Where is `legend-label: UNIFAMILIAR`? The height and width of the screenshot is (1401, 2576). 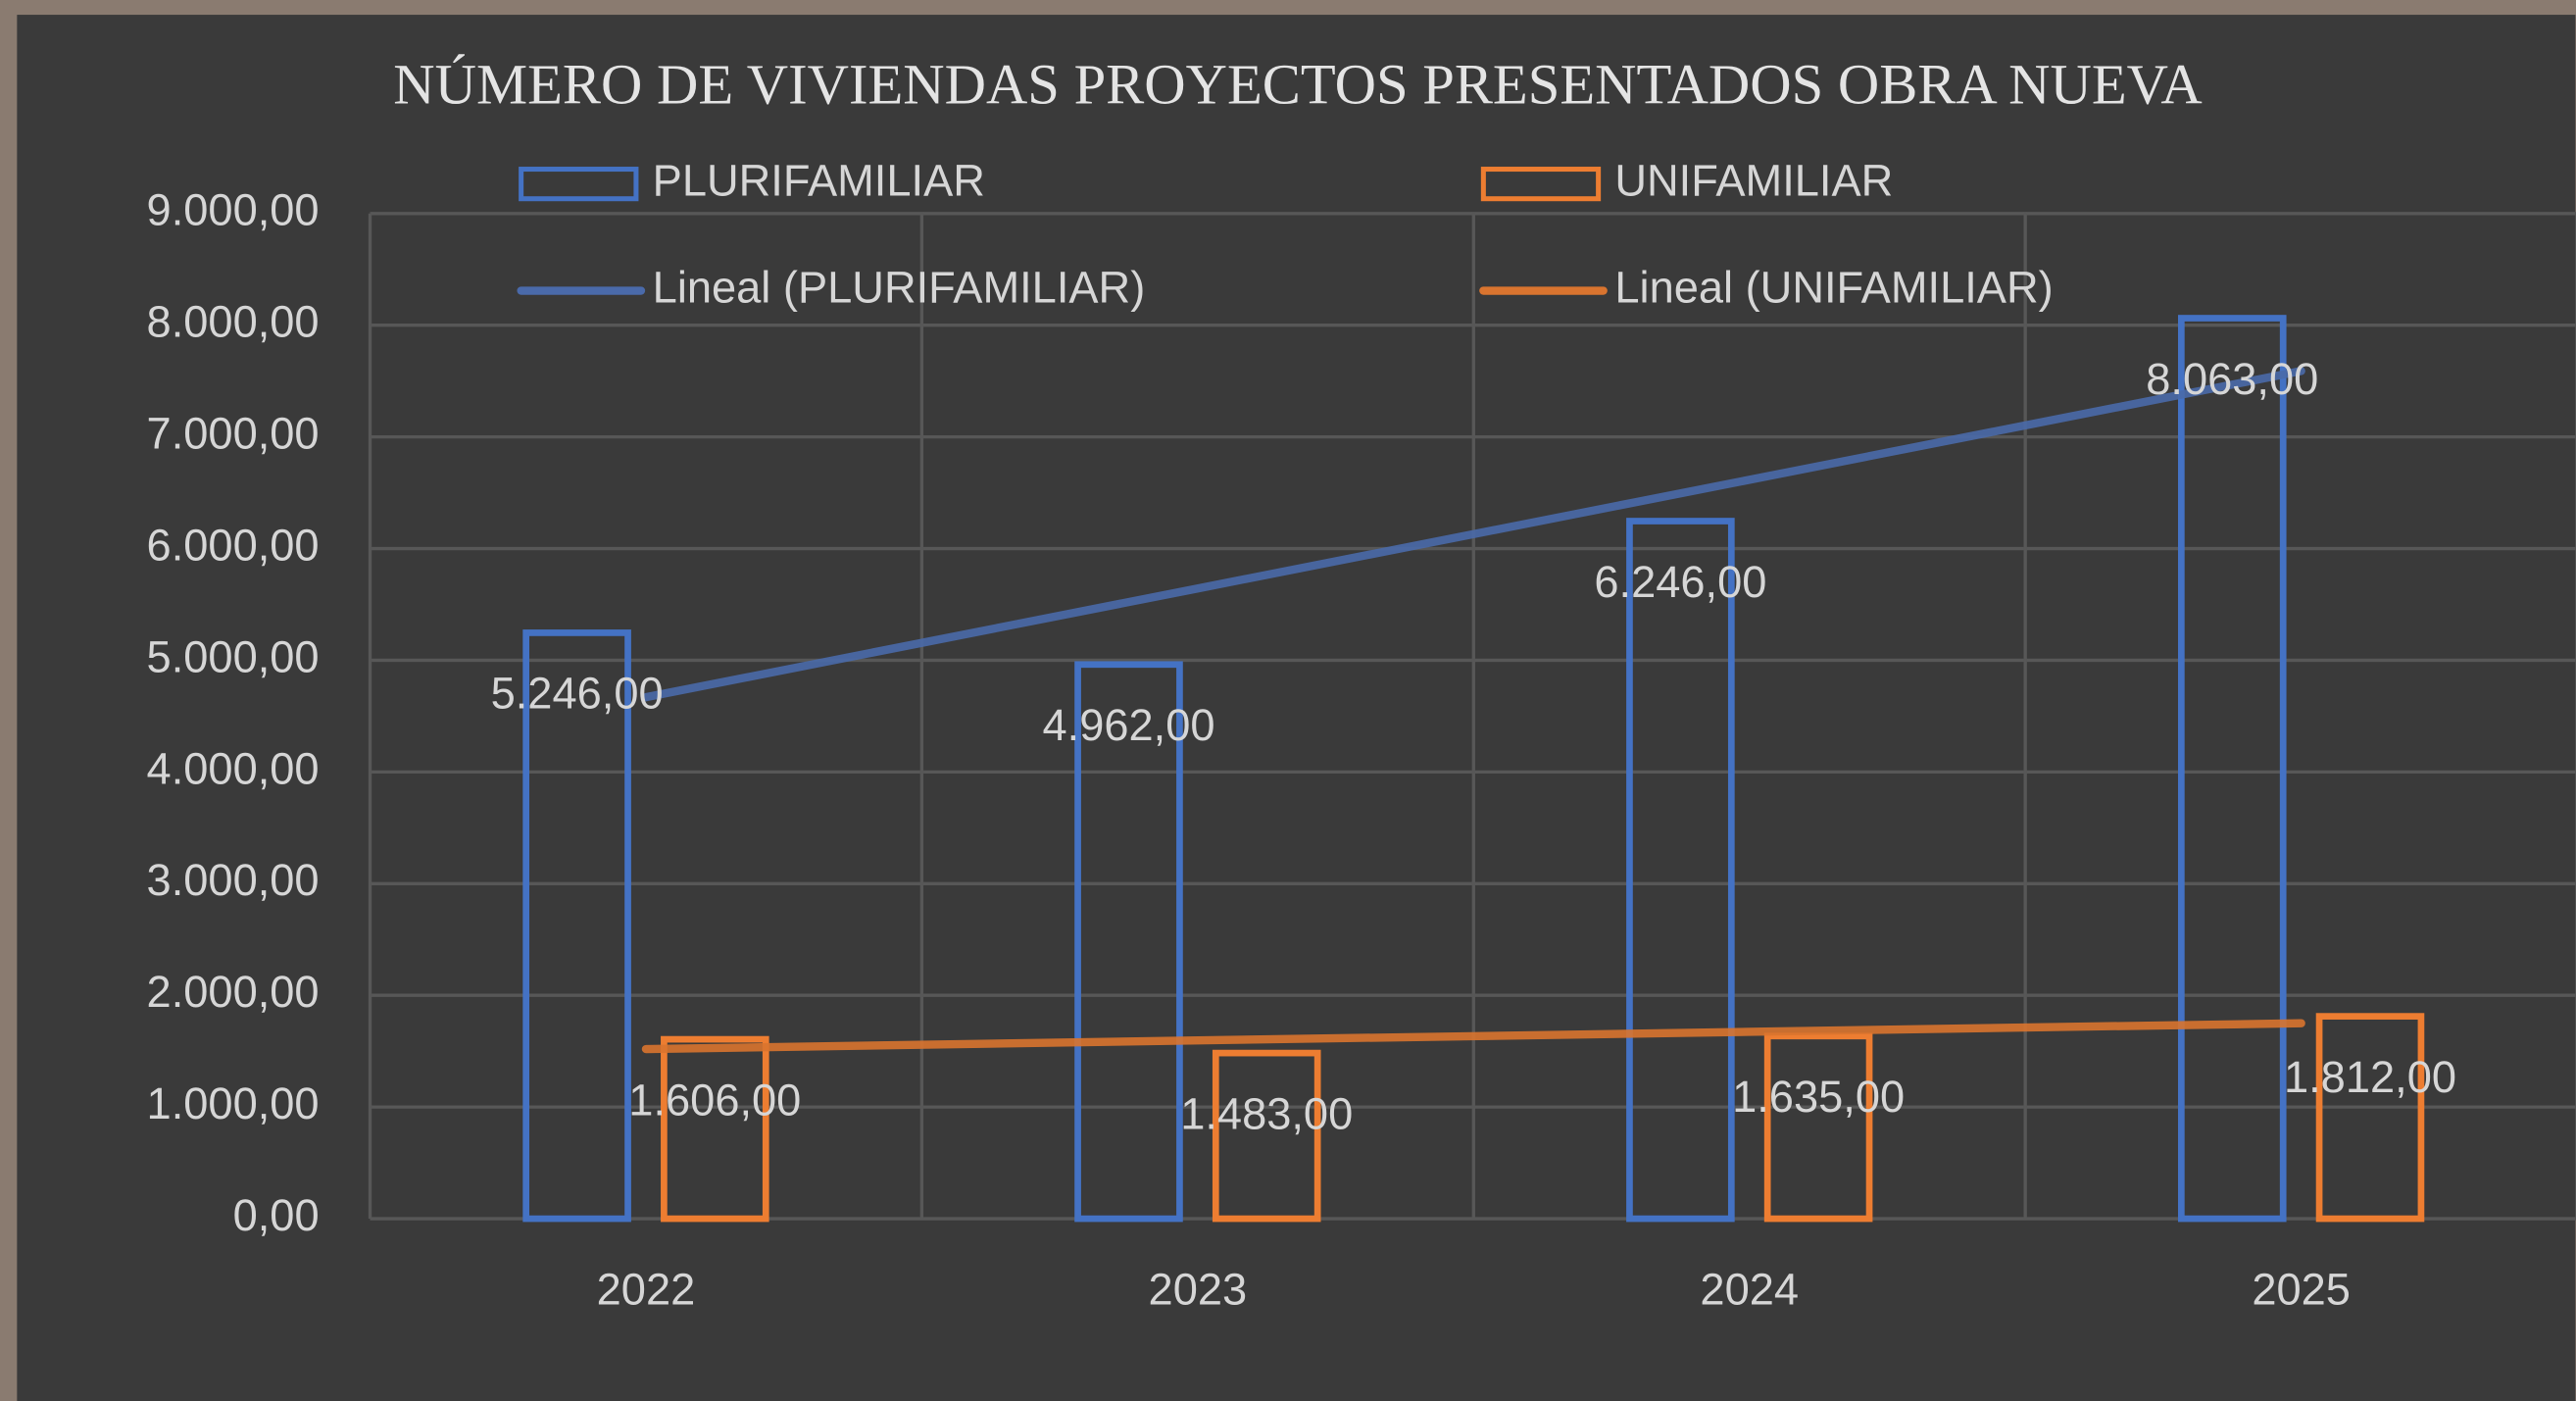
legend-label: UNIFAMILIAR is located at coordinates (1753, 181).